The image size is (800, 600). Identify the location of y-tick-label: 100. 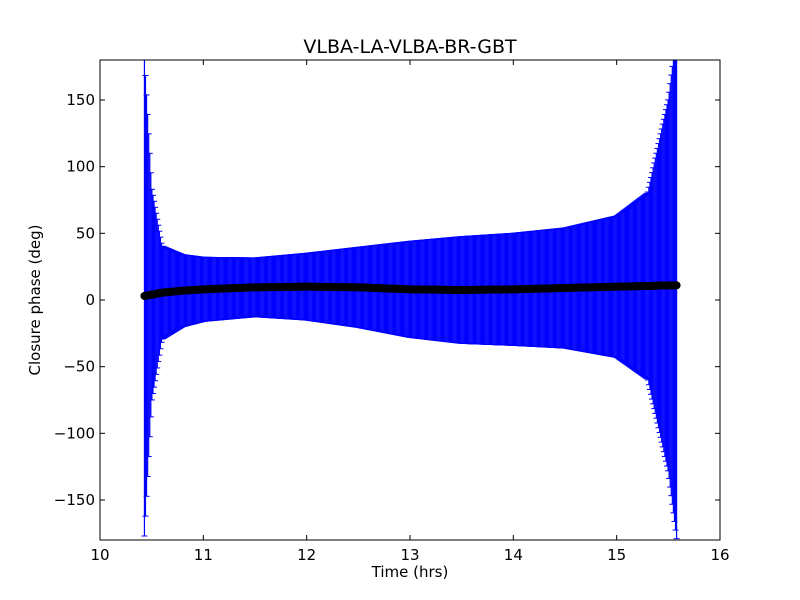
(80, 167).